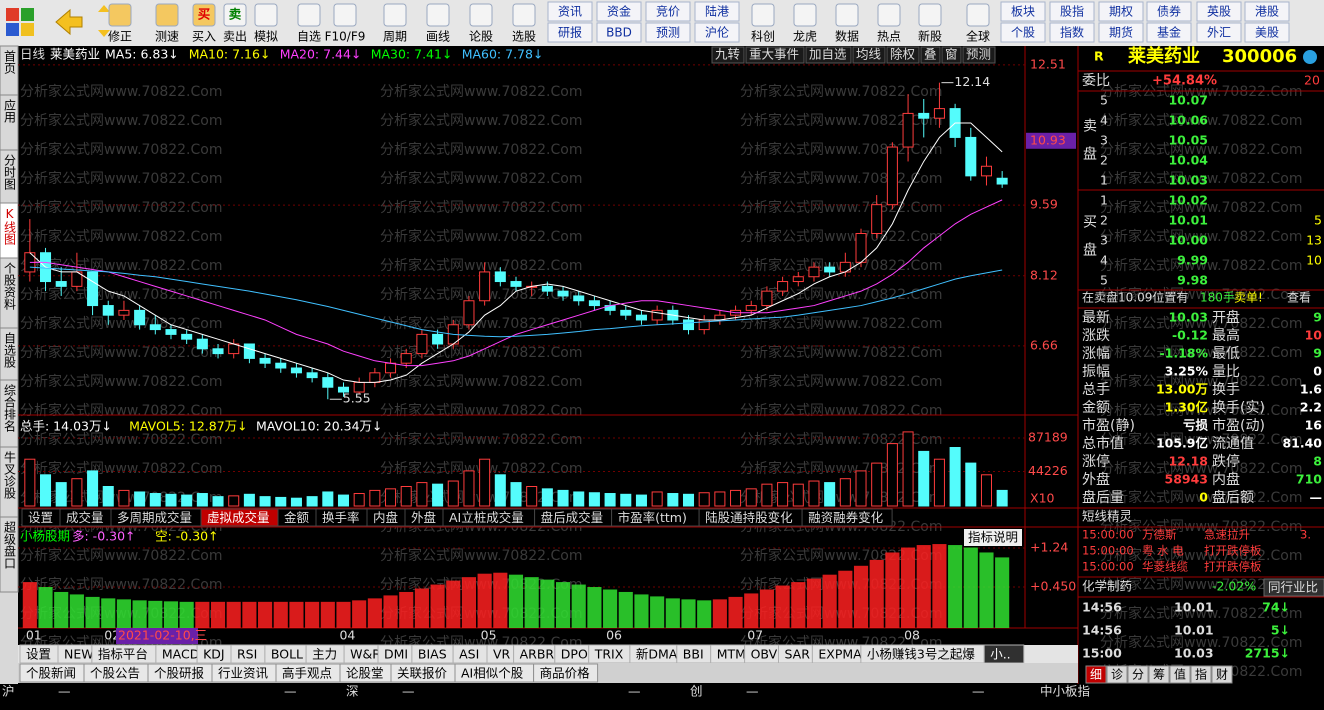 This screenshot has height=710, width=1324. Describe the element at coordinates (951, 54) in the screenshot. I see `chart-button: 窗` at that location.